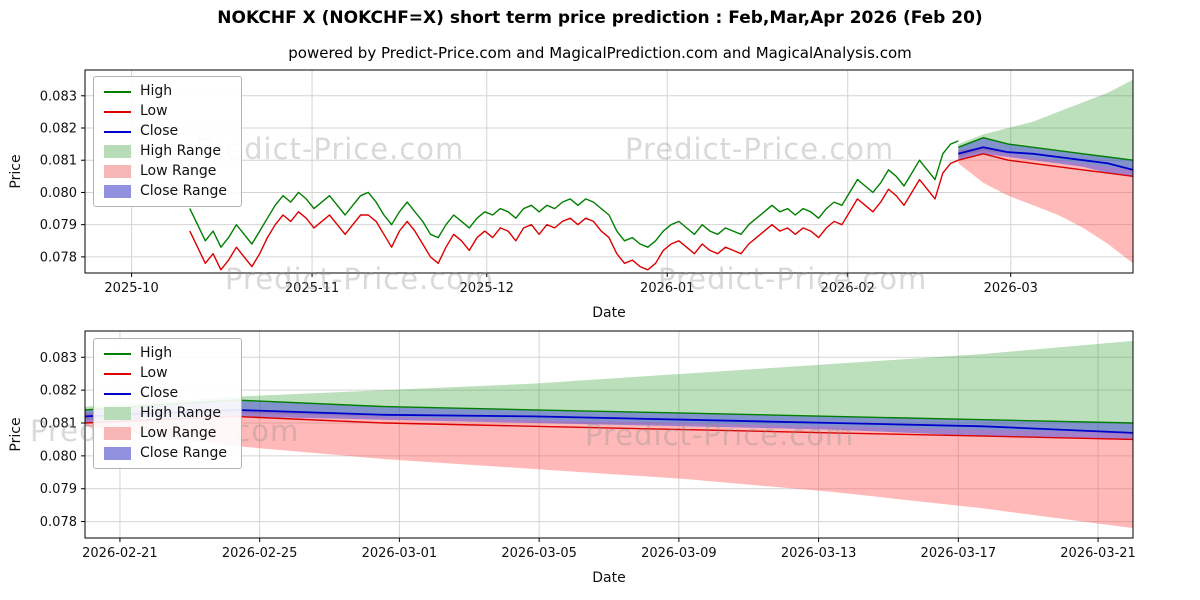  What do you see at coordinates (667, 288) in the screenshot?
I see `x-tick-label: 2026-01` at bounding box center [667, 288].